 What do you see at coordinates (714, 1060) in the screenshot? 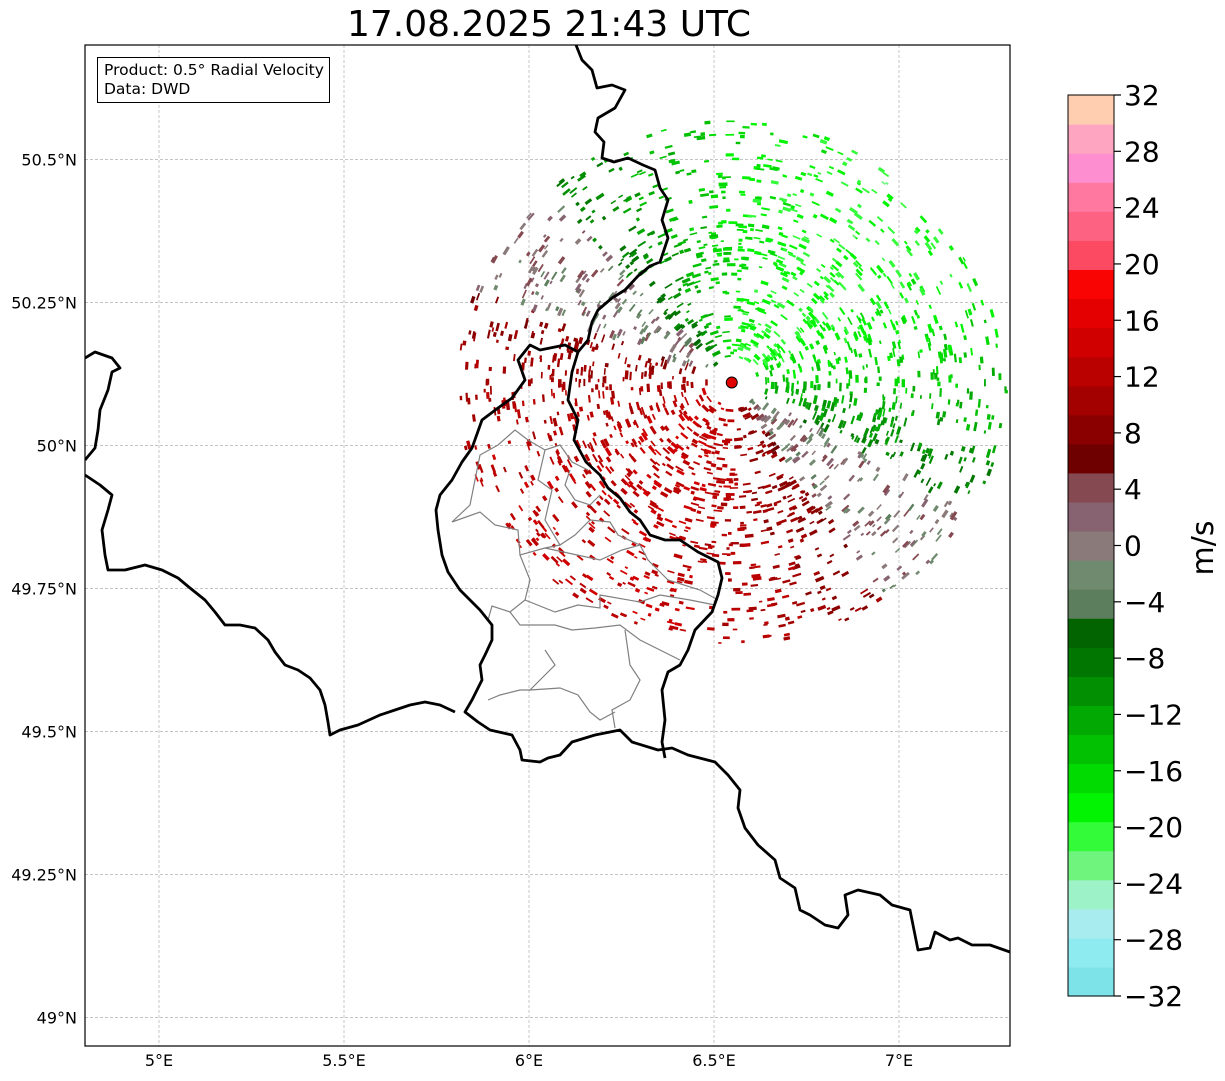
I see `lon-tick-label: 6.5°E` at bounding box center [714, 1060].